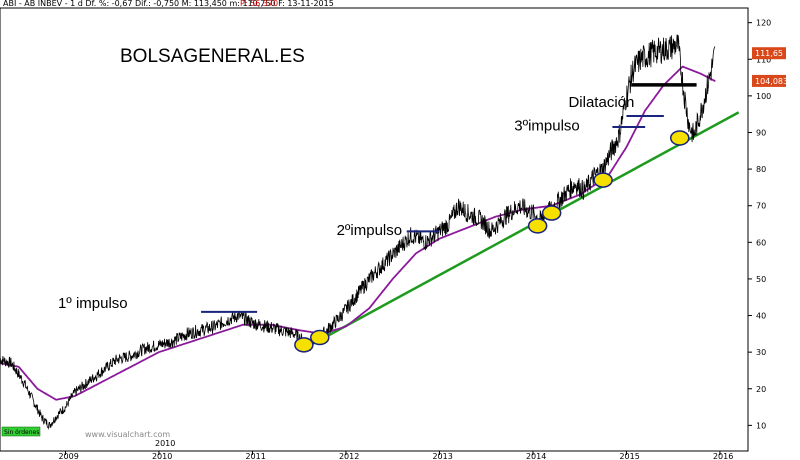 The image size is (800, 460). What do you see at coordinates (68, 456) in the screenshot?
I see `x-tick-label: 2009` at bounding box center [68, 456].